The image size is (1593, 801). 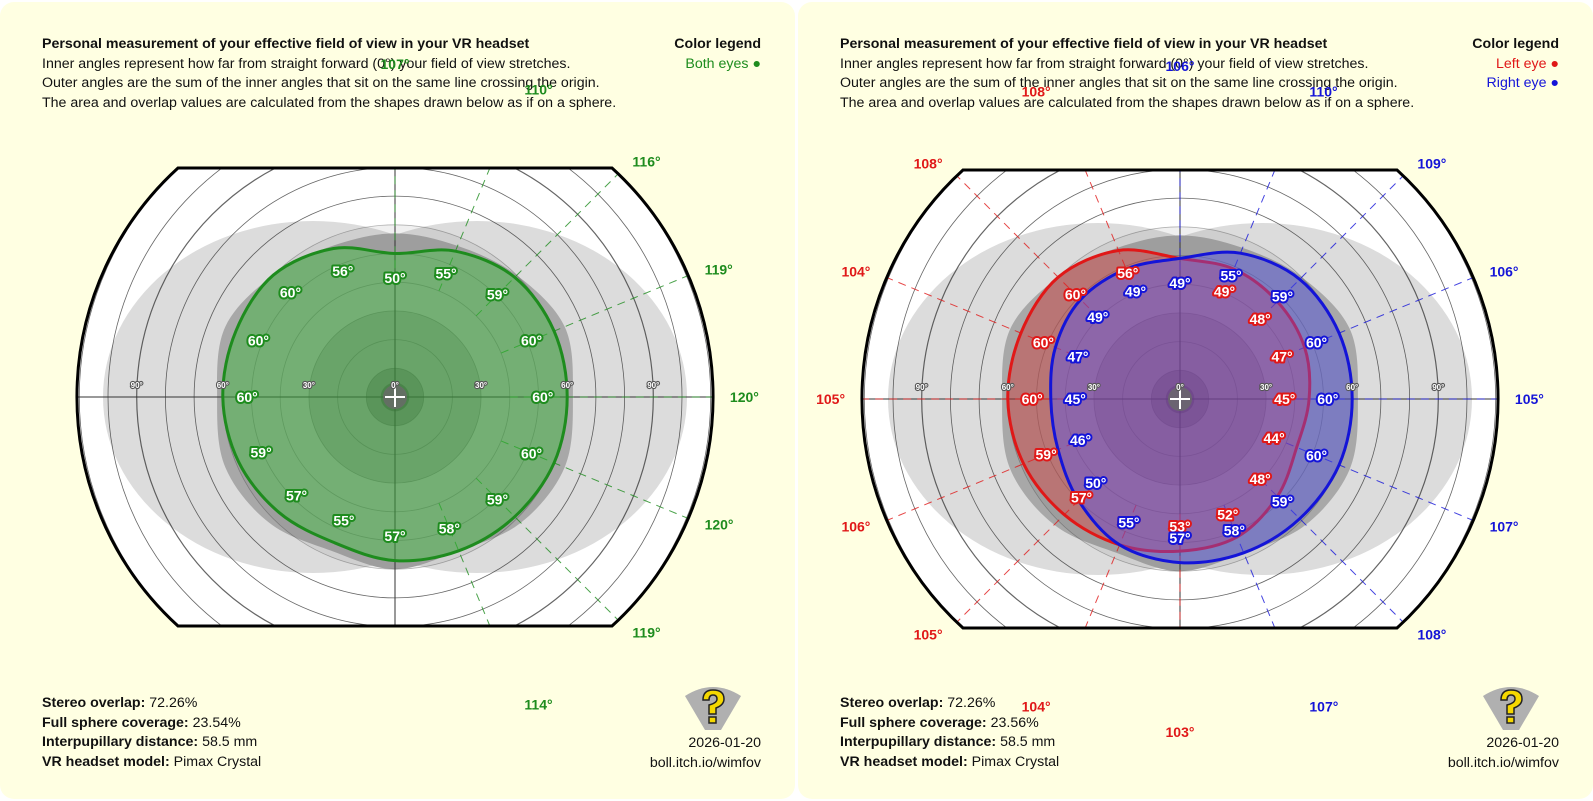 What do you see at coordinates (1260, 319) in the screenshot?
I see `inner-angle-label: 48°` at bounding box center [1260, 319].